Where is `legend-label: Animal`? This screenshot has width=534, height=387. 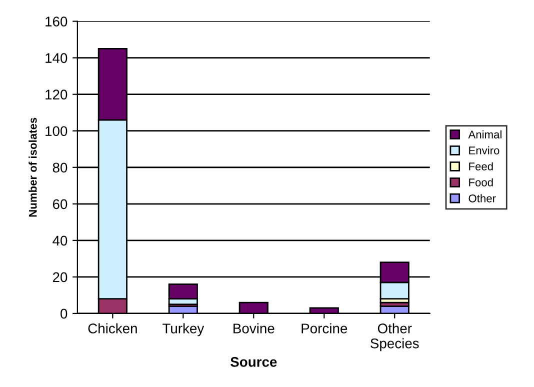
legend-label: Animal is located at coordinates (485, 134).